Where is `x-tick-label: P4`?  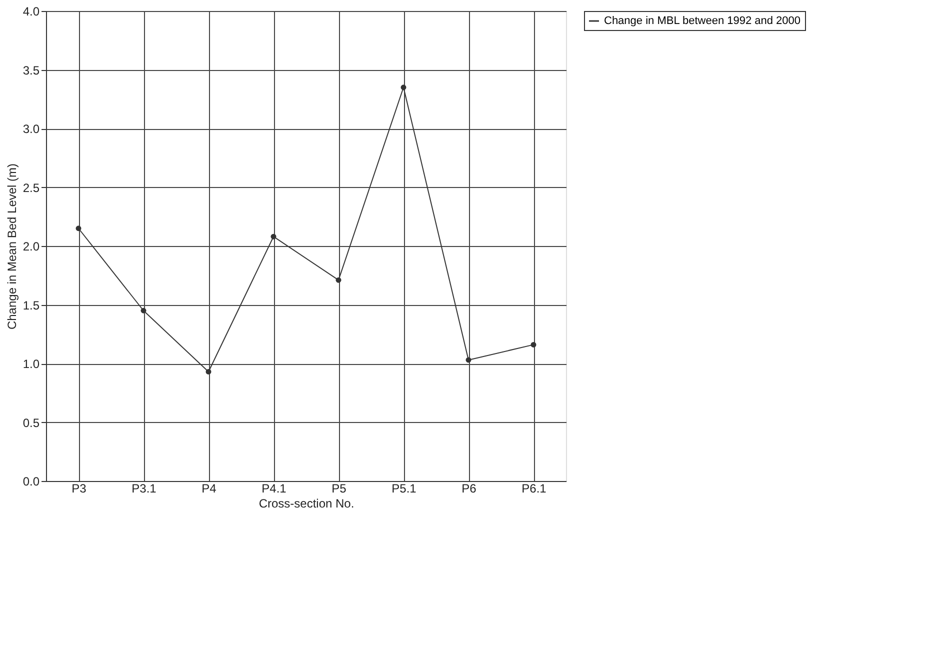 x-tick-label: P4 is located at coordinates (209, 489).